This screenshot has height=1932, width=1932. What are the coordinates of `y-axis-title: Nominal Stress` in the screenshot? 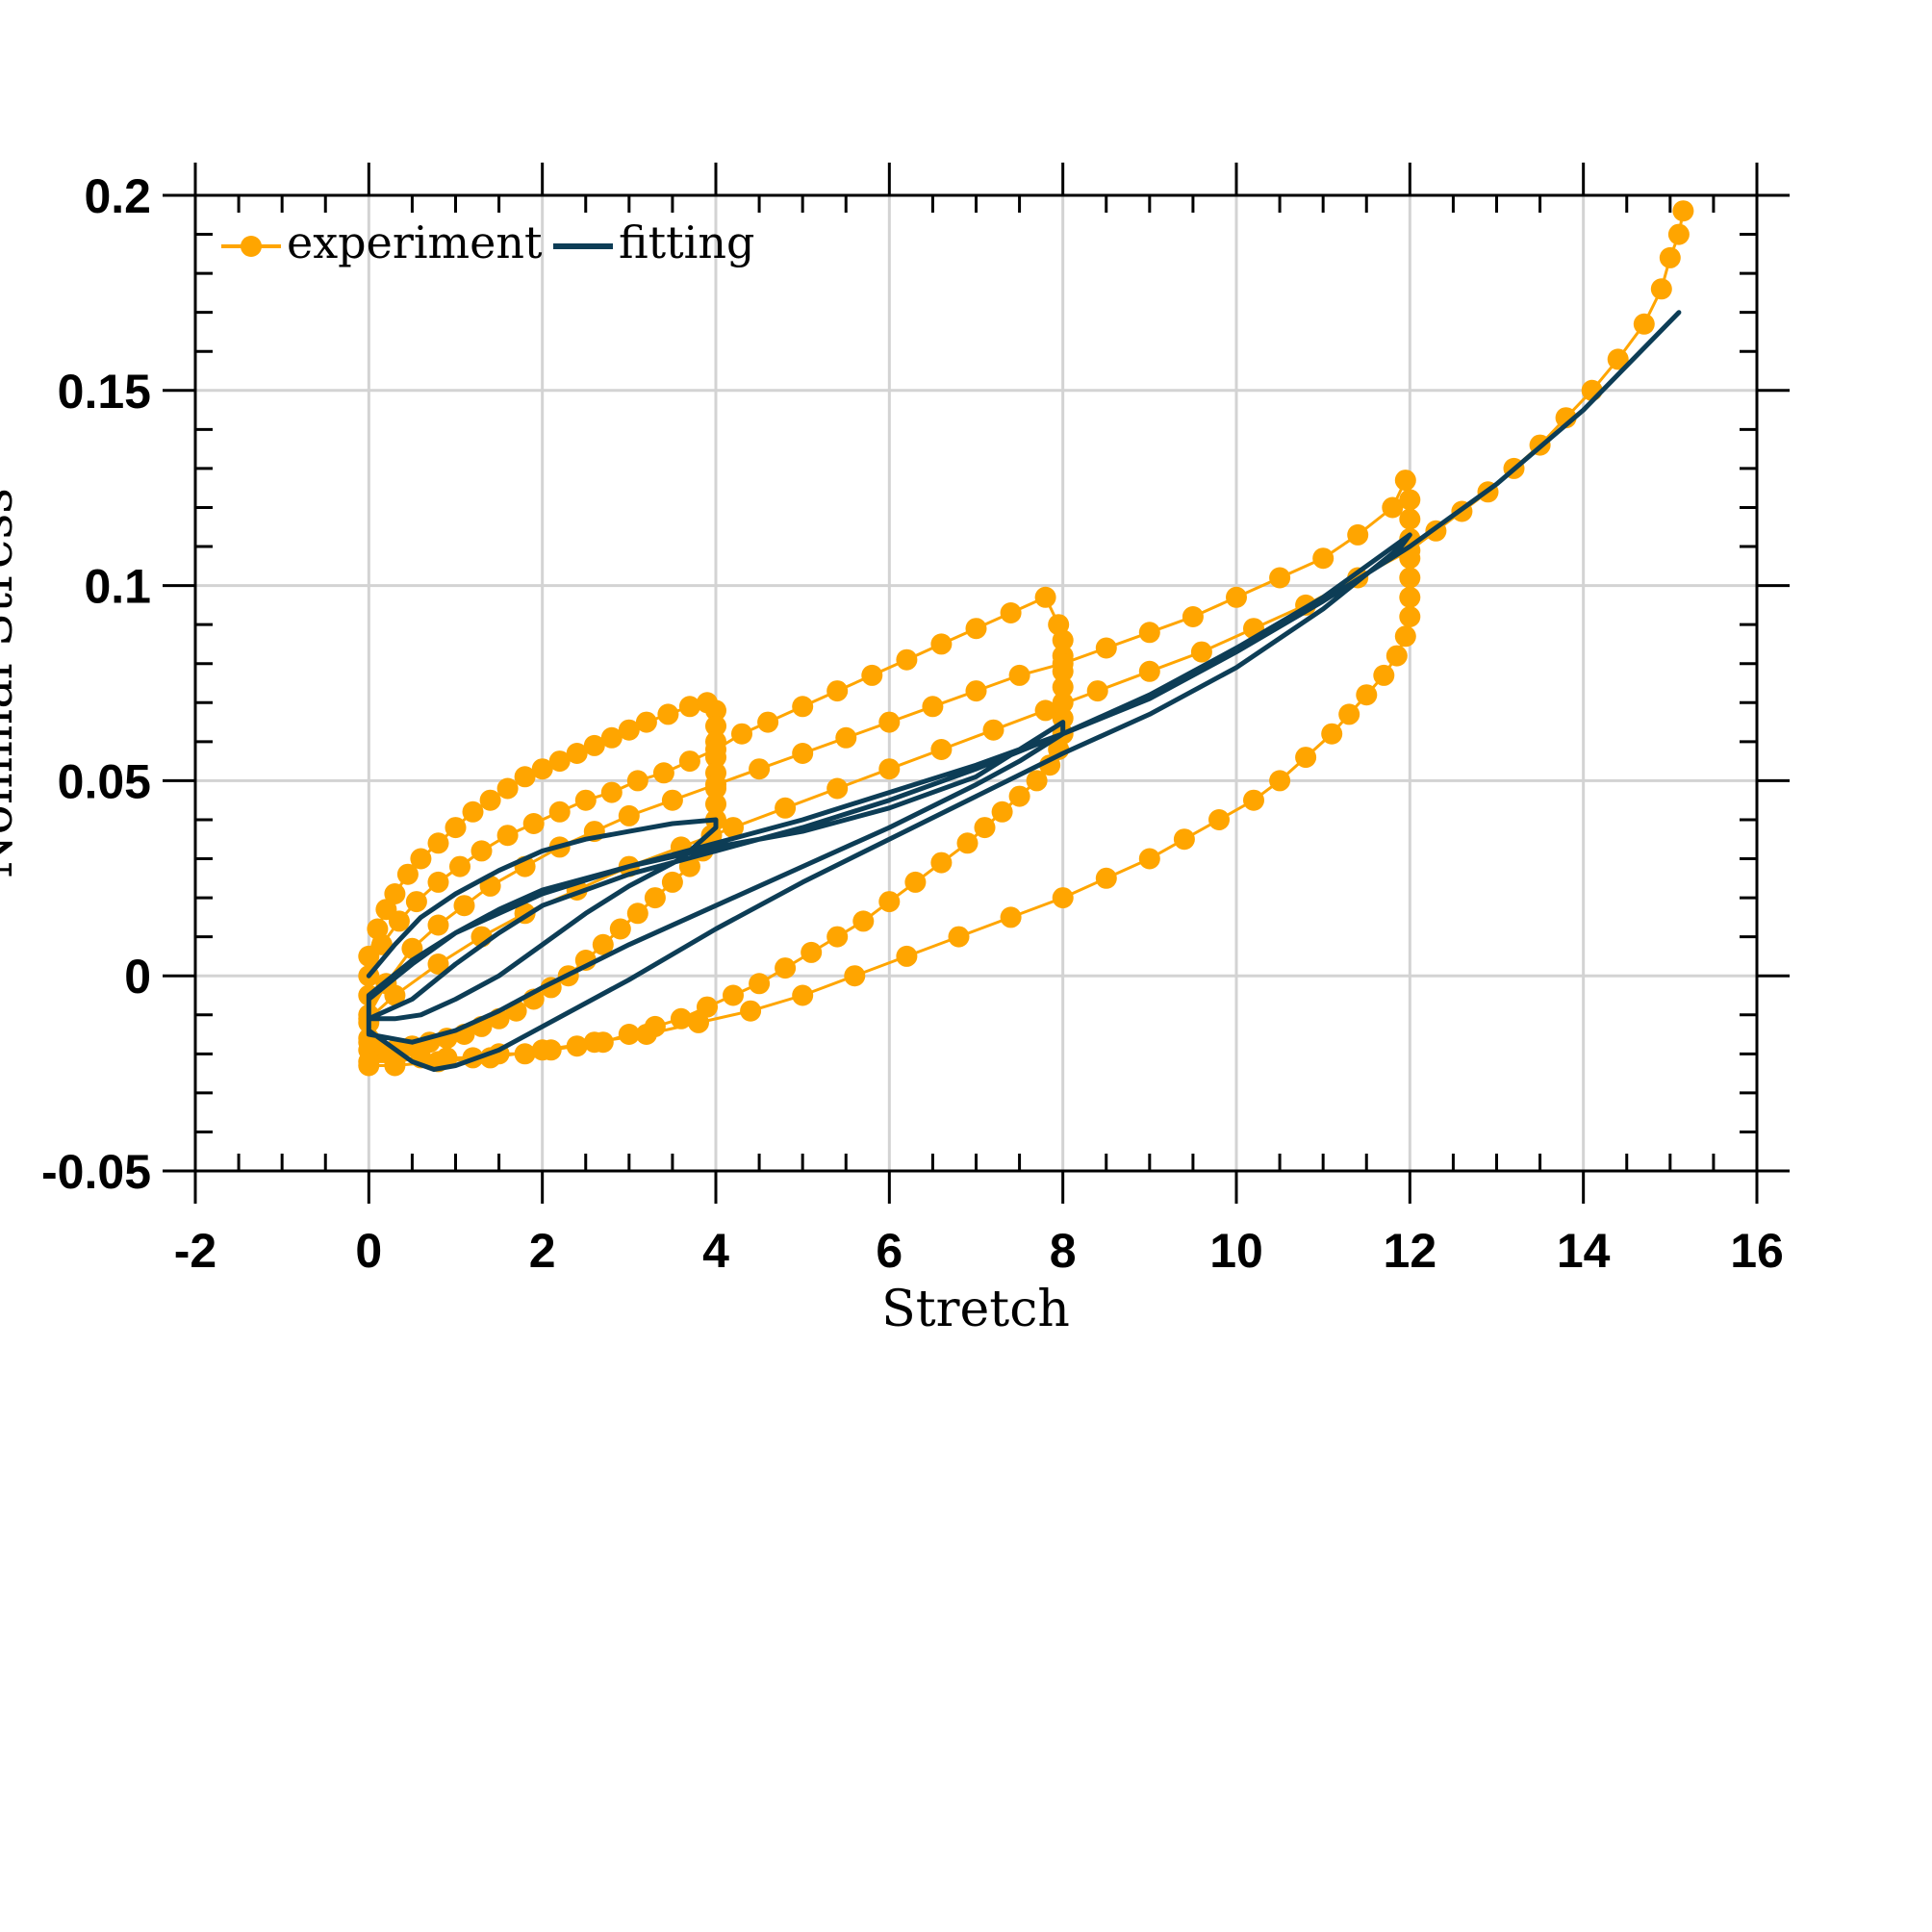 It's located at (12, 683).